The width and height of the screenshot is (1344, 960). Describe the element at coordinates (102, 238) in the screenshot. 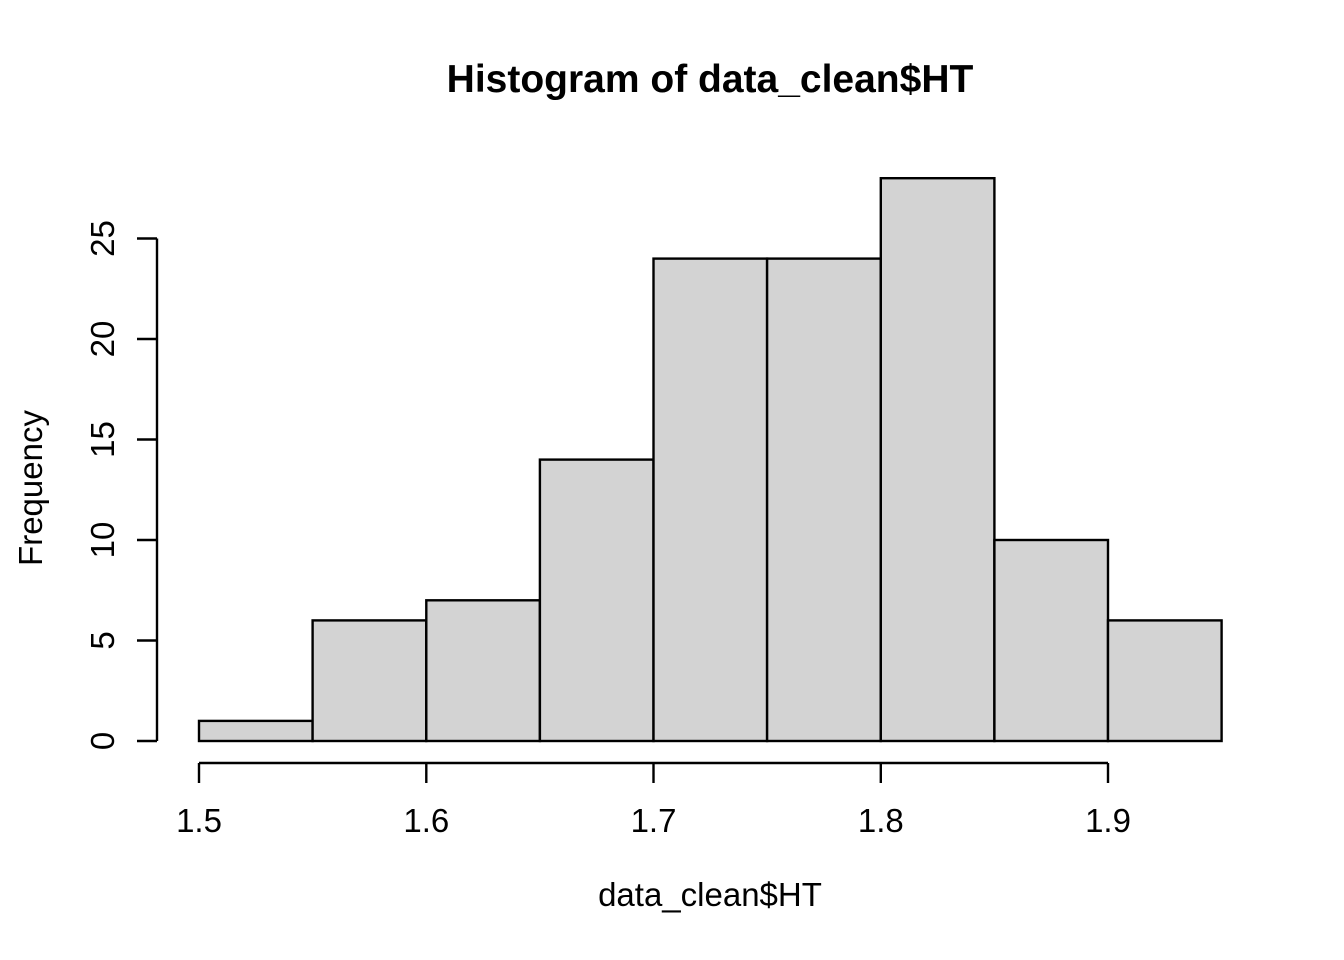

I see `y-tick-label: 25` at that location.